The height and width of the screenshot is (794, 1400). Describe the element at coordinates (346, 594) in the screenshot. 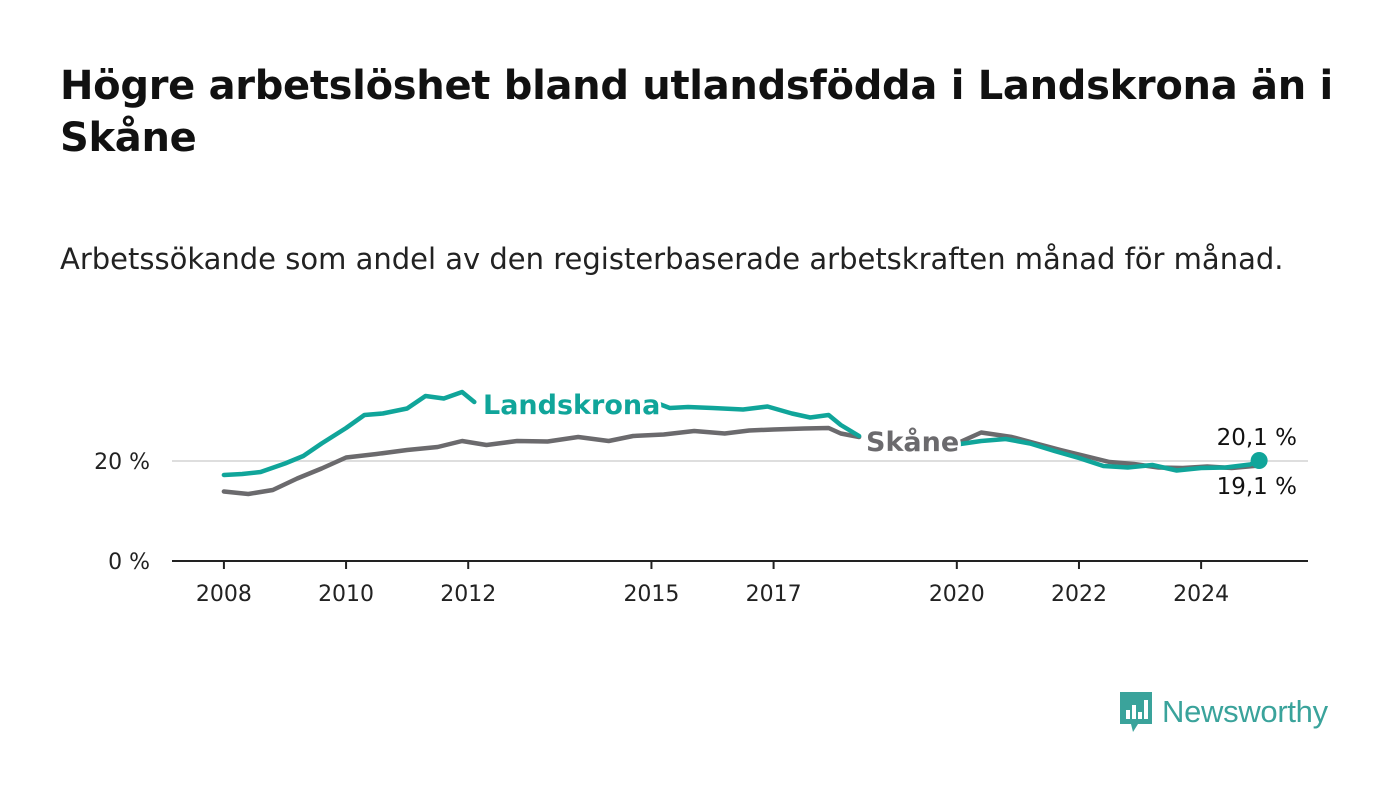

I see `x-tick-label: 2010` at that location.